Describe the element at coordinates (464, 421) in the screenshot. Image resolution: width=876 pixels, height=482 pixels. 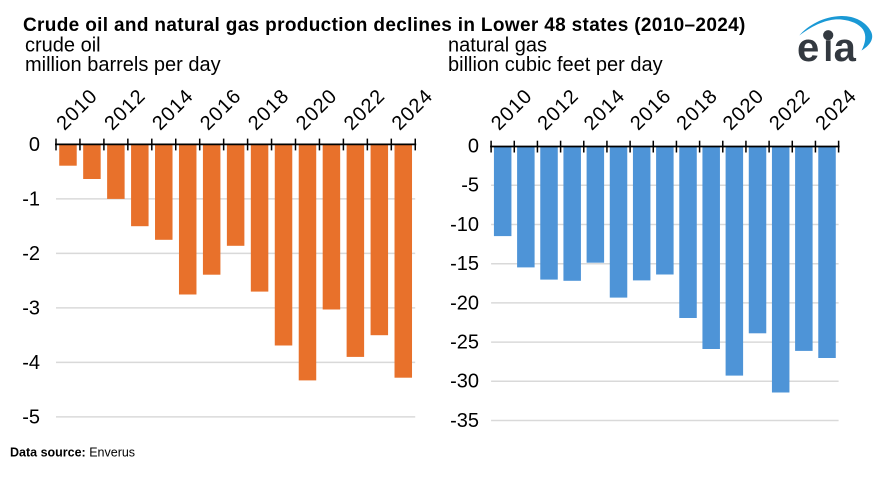
I see `svg-text: -35` at that location.